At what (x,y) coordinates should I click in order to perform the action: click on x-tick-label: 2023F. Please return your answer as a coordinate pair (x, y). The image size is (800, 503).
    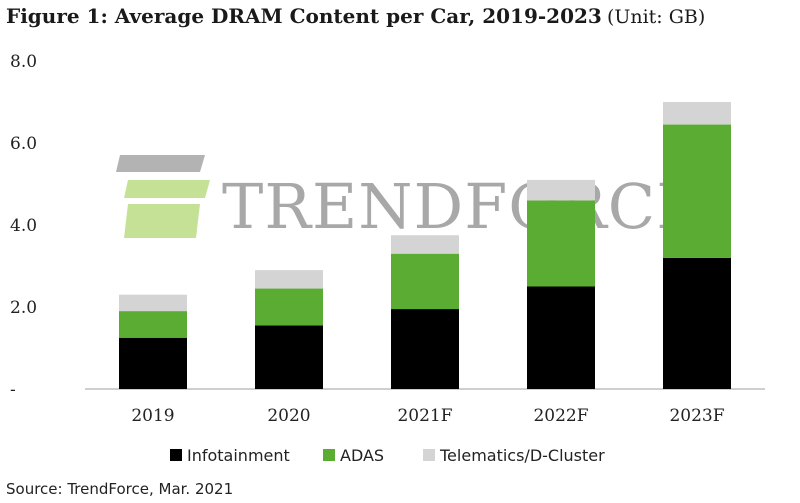
    Looking at the image, I should click on (696, 416).